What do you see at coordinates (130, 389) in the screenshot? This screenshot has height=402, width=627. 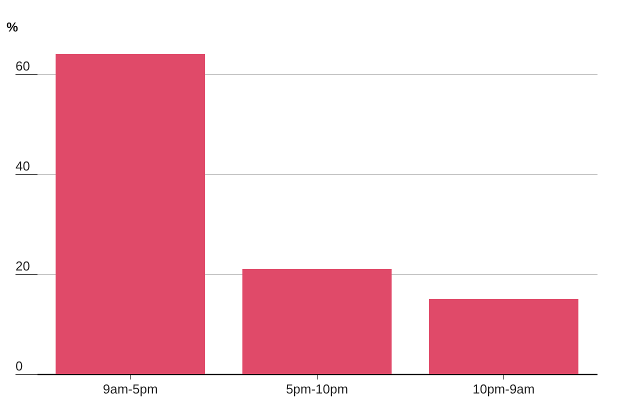 I see `x-tick-label: 9am-5pm` at bounding box center [130, 389].